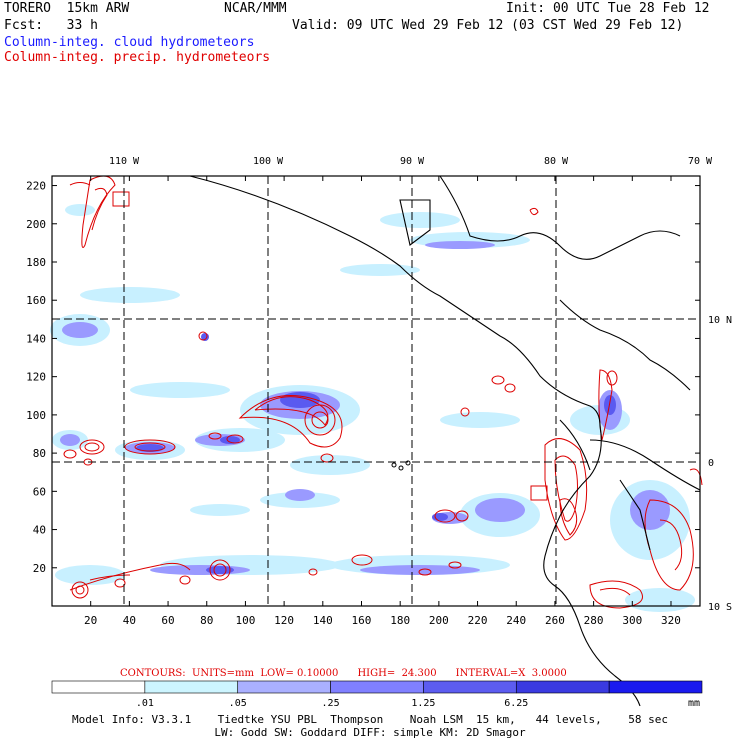 Image resolution: width=740 pixels, height=740 pixels. Describe the element at coordinates (401, 465) in the screenshot. I see `galapagos-islands` at that location.